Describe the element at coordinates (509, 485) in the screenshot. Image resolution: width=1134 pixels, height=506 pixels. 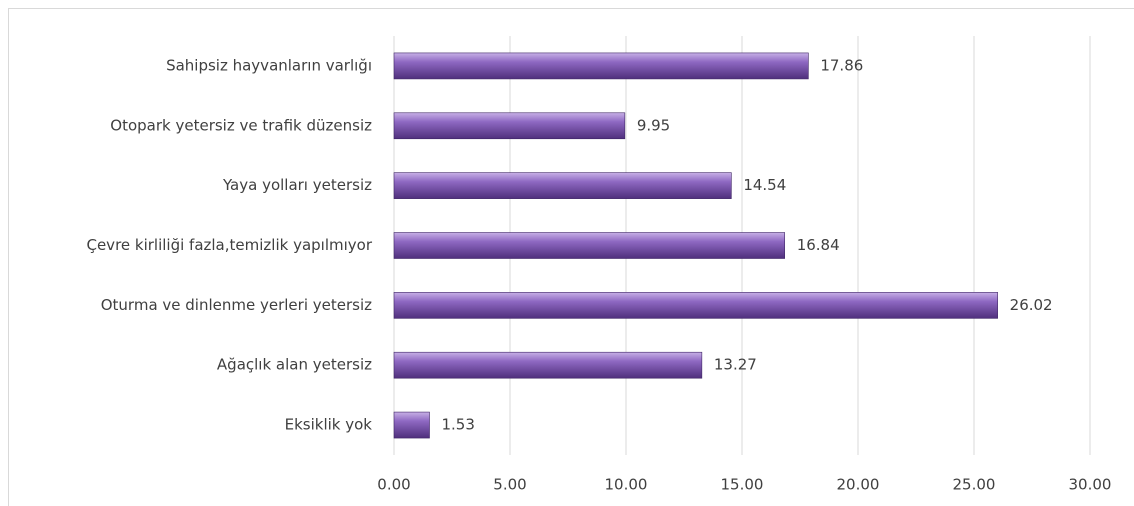
I see `x-tick-label: 5.00` at that location.